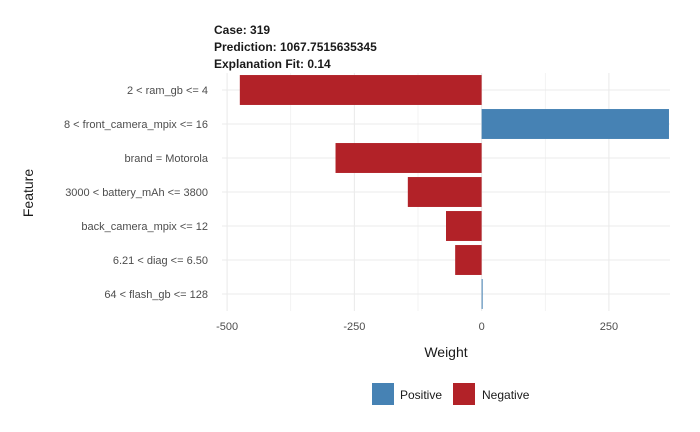  I want to click on x-tick-label: -250, so click(354, 327).